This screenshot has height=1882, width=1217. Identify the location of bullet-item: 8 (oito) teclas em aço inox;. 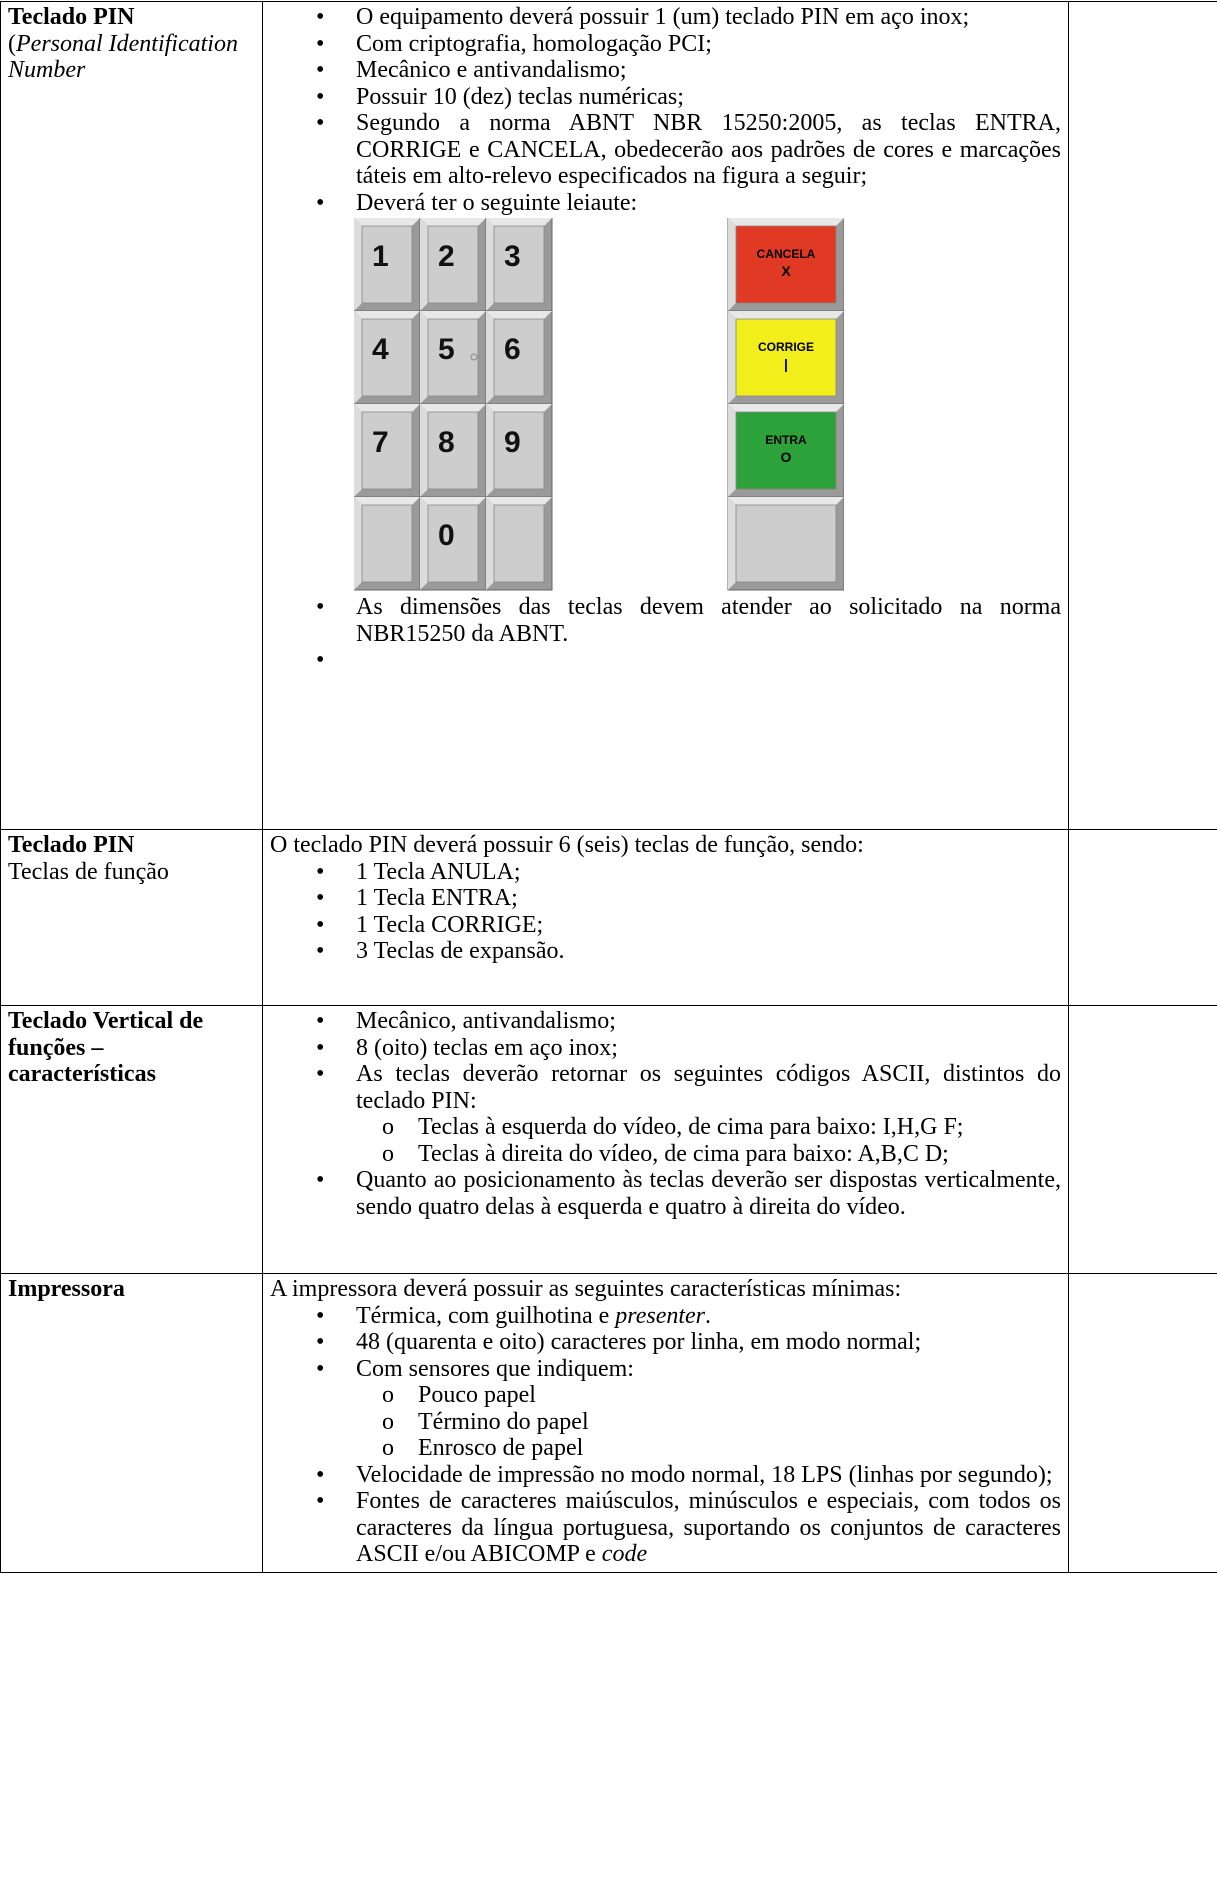
(708, 1048).